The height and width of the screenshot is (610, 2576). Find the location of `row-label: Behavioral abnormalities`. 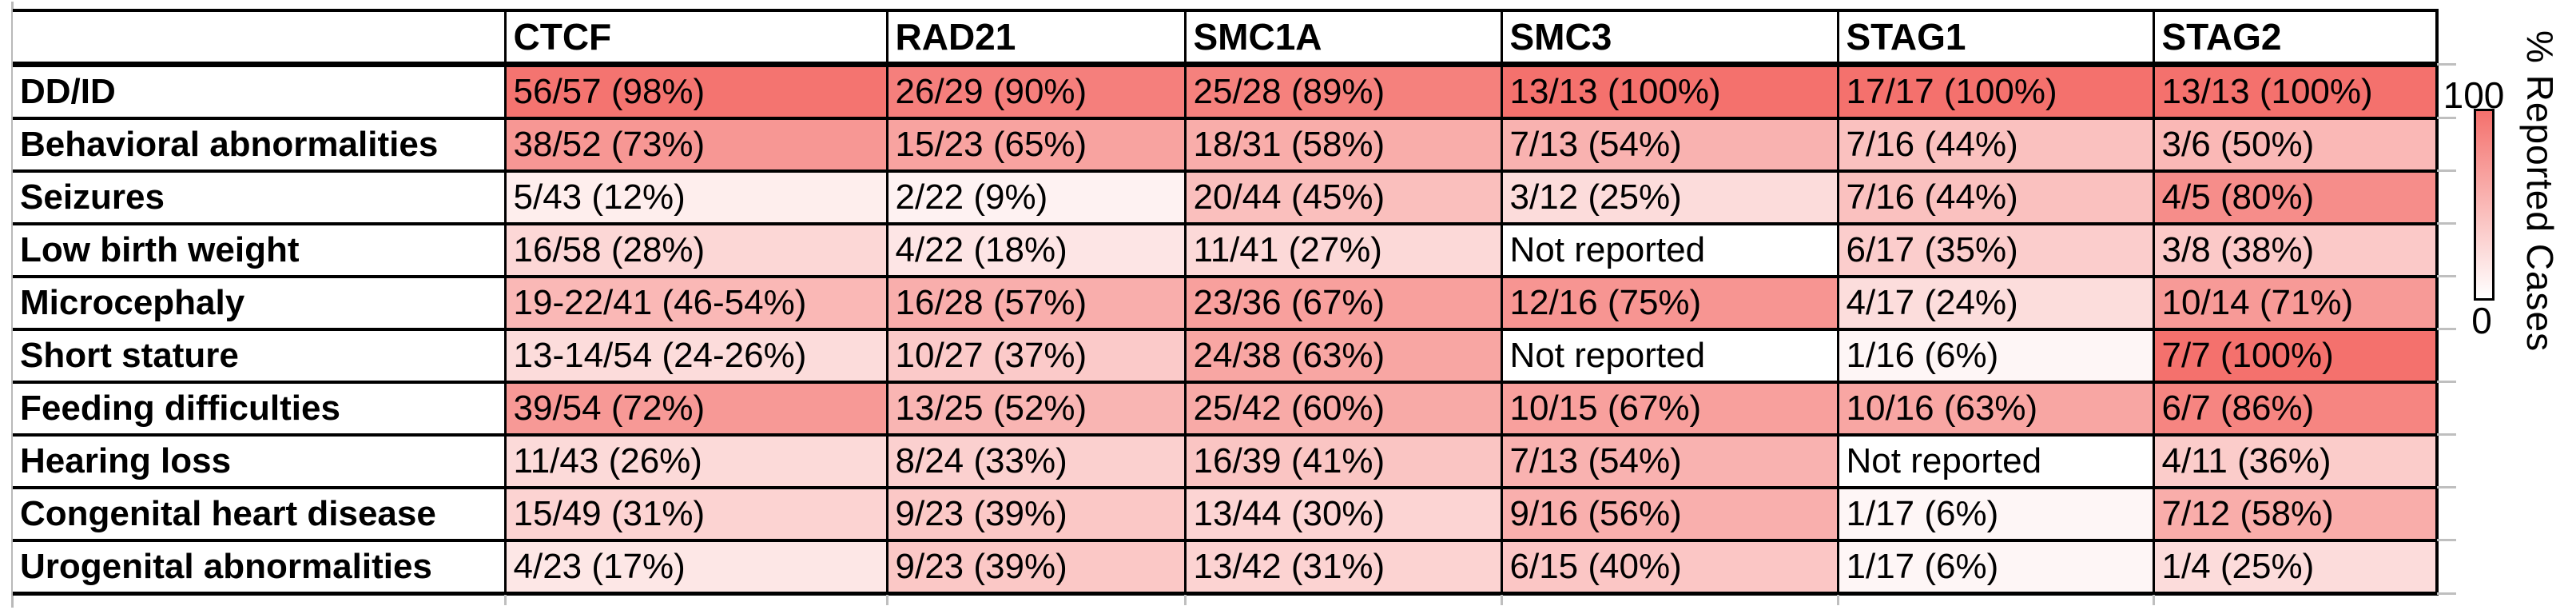

row-label: Behavioral abnormalities is located at coordinates (260, 145).